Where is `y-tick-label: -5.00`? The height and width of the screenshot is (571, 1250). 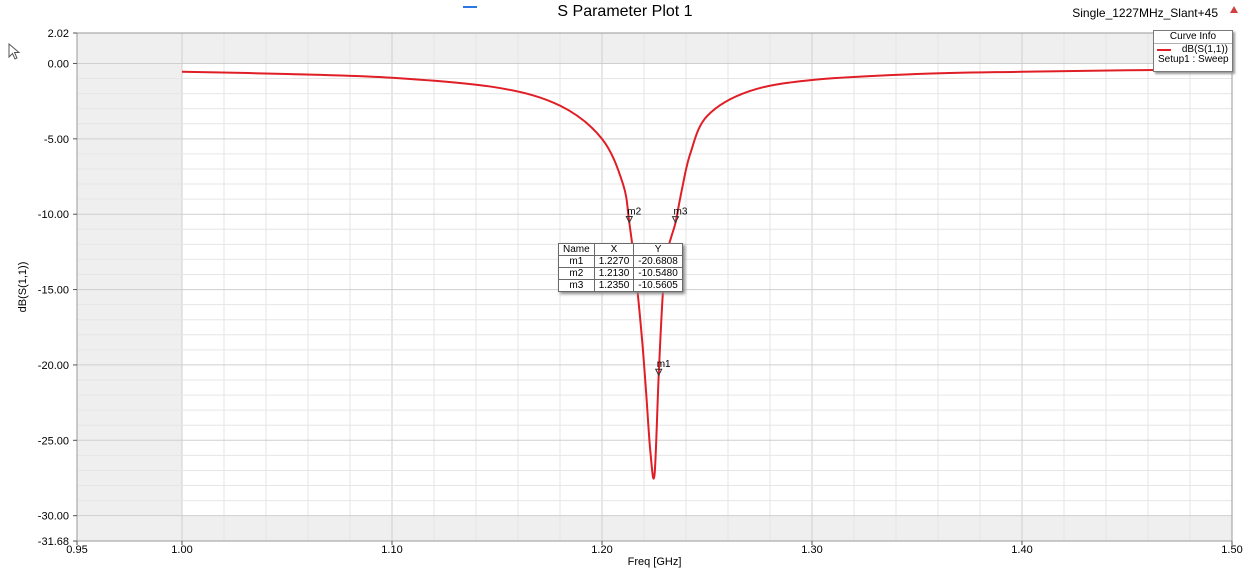 y-tick-label: -5.00 is located at coordinates (56, 140).